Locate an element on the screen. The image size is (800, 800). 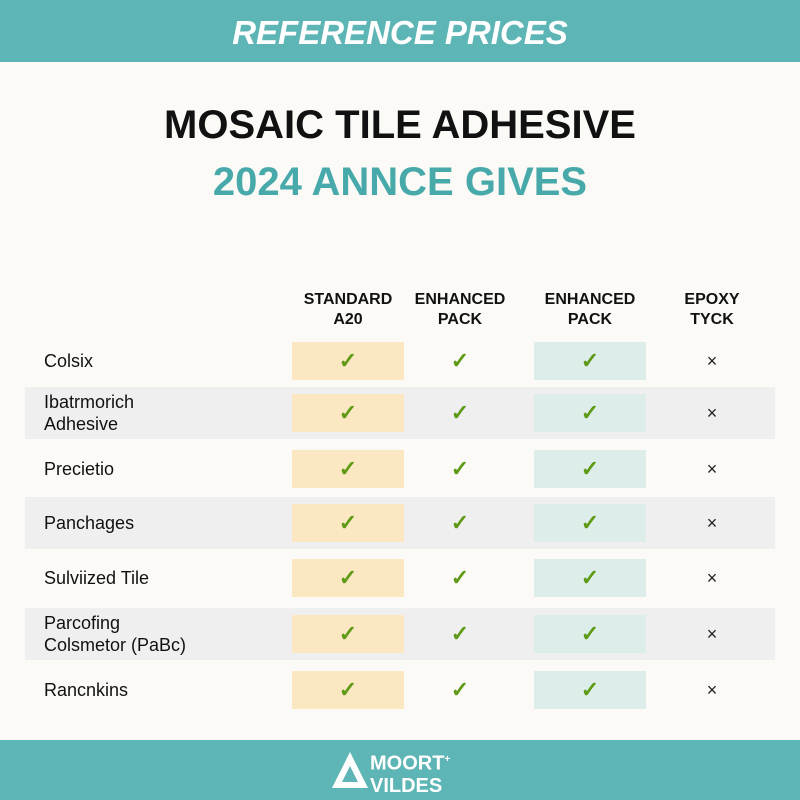
row-label: Precietio is located at coordinates (79, 469).